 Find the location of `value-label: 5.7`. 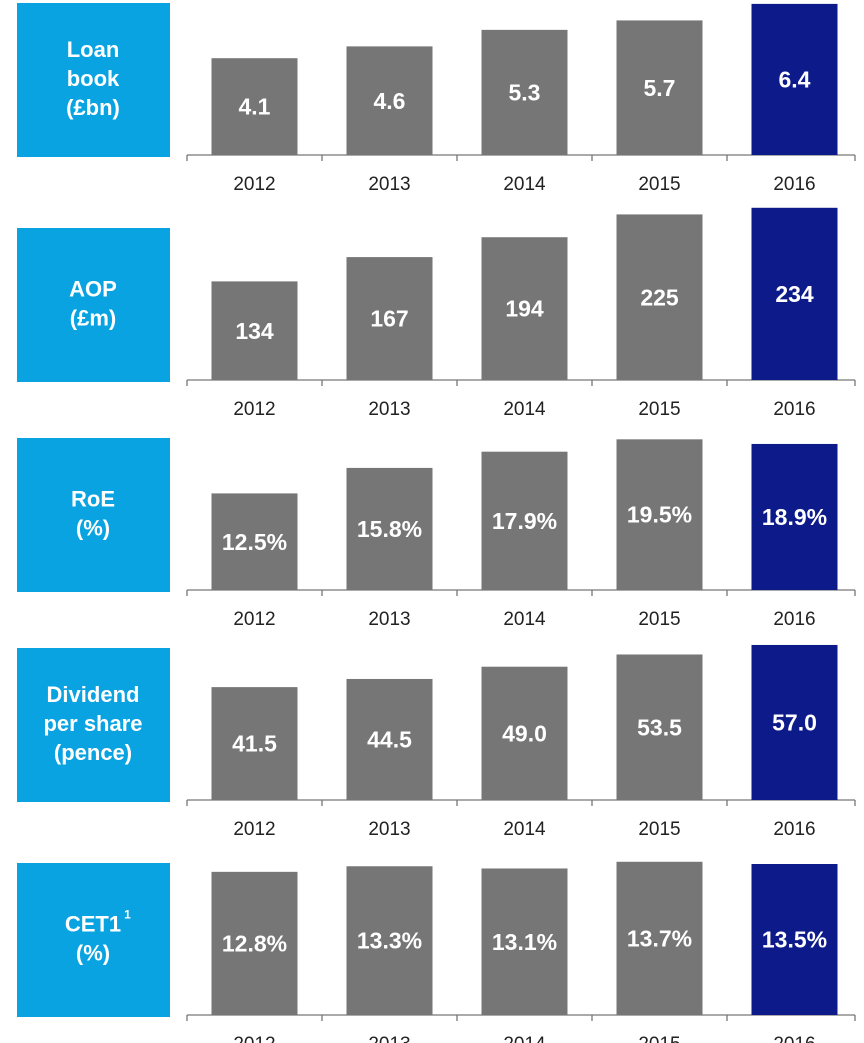

value-label: 5.7 is located at coordinates (660, 88).